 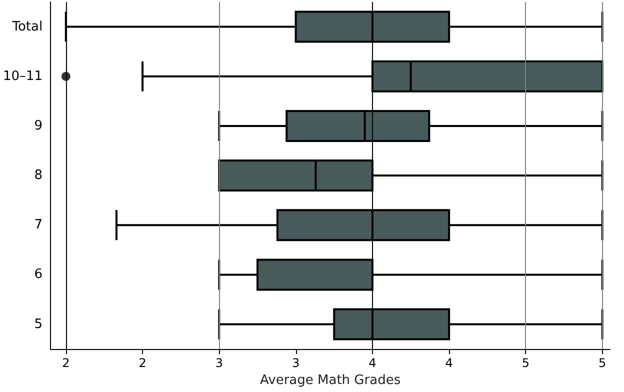 I want to click on y-tick-label: 8, so click(x=38, y=176).